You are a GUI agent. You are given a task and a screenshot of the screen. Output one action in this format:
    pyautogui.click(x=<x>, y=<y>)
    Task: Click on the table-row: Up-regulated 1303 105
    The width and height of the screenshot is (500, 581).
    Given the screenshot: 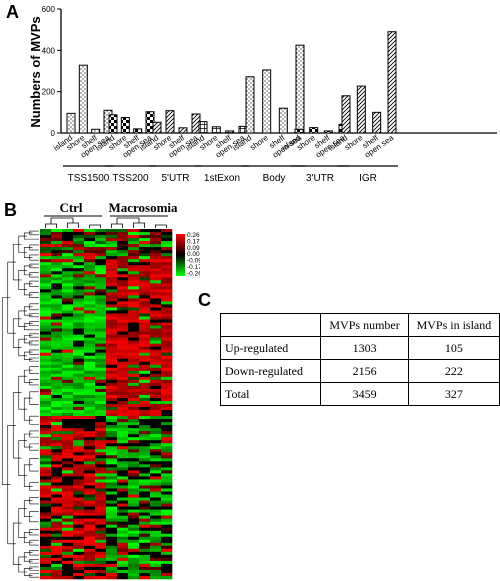 What is the action you would take?
    pyautogui.click(x=359, y=348)
    